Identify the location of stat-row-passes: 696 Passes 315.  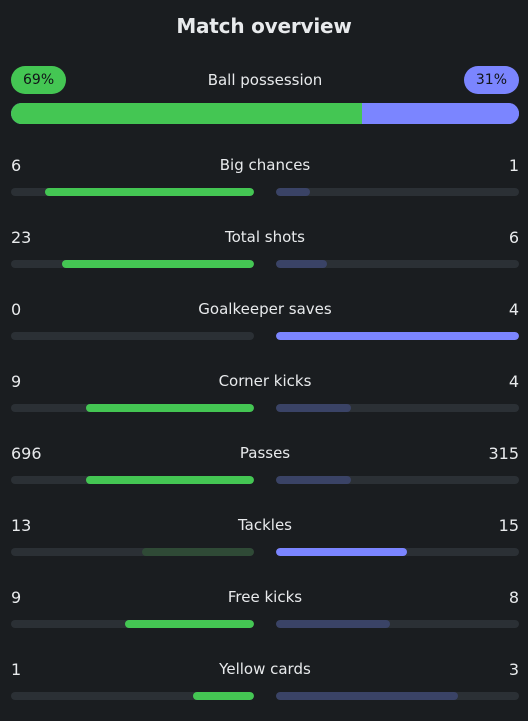
(265, 476).